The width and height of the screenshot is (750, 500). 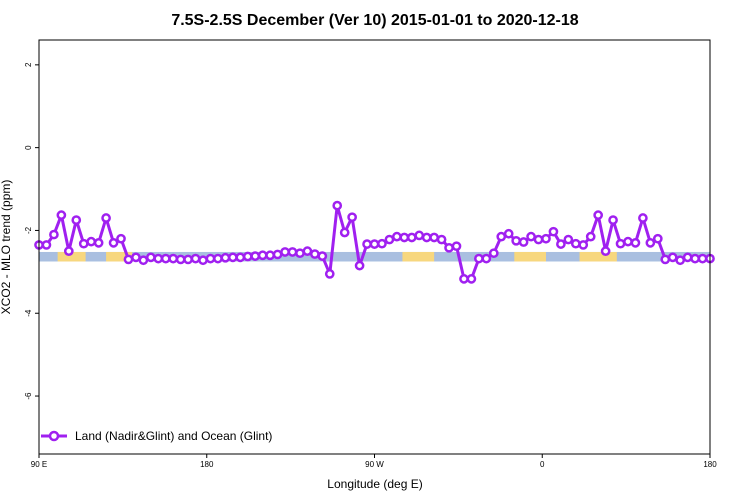 What do you see at coordinates (28, 64) in the screenshot?
I see `y-tick-label: 2` at bounding box center [28, 64].